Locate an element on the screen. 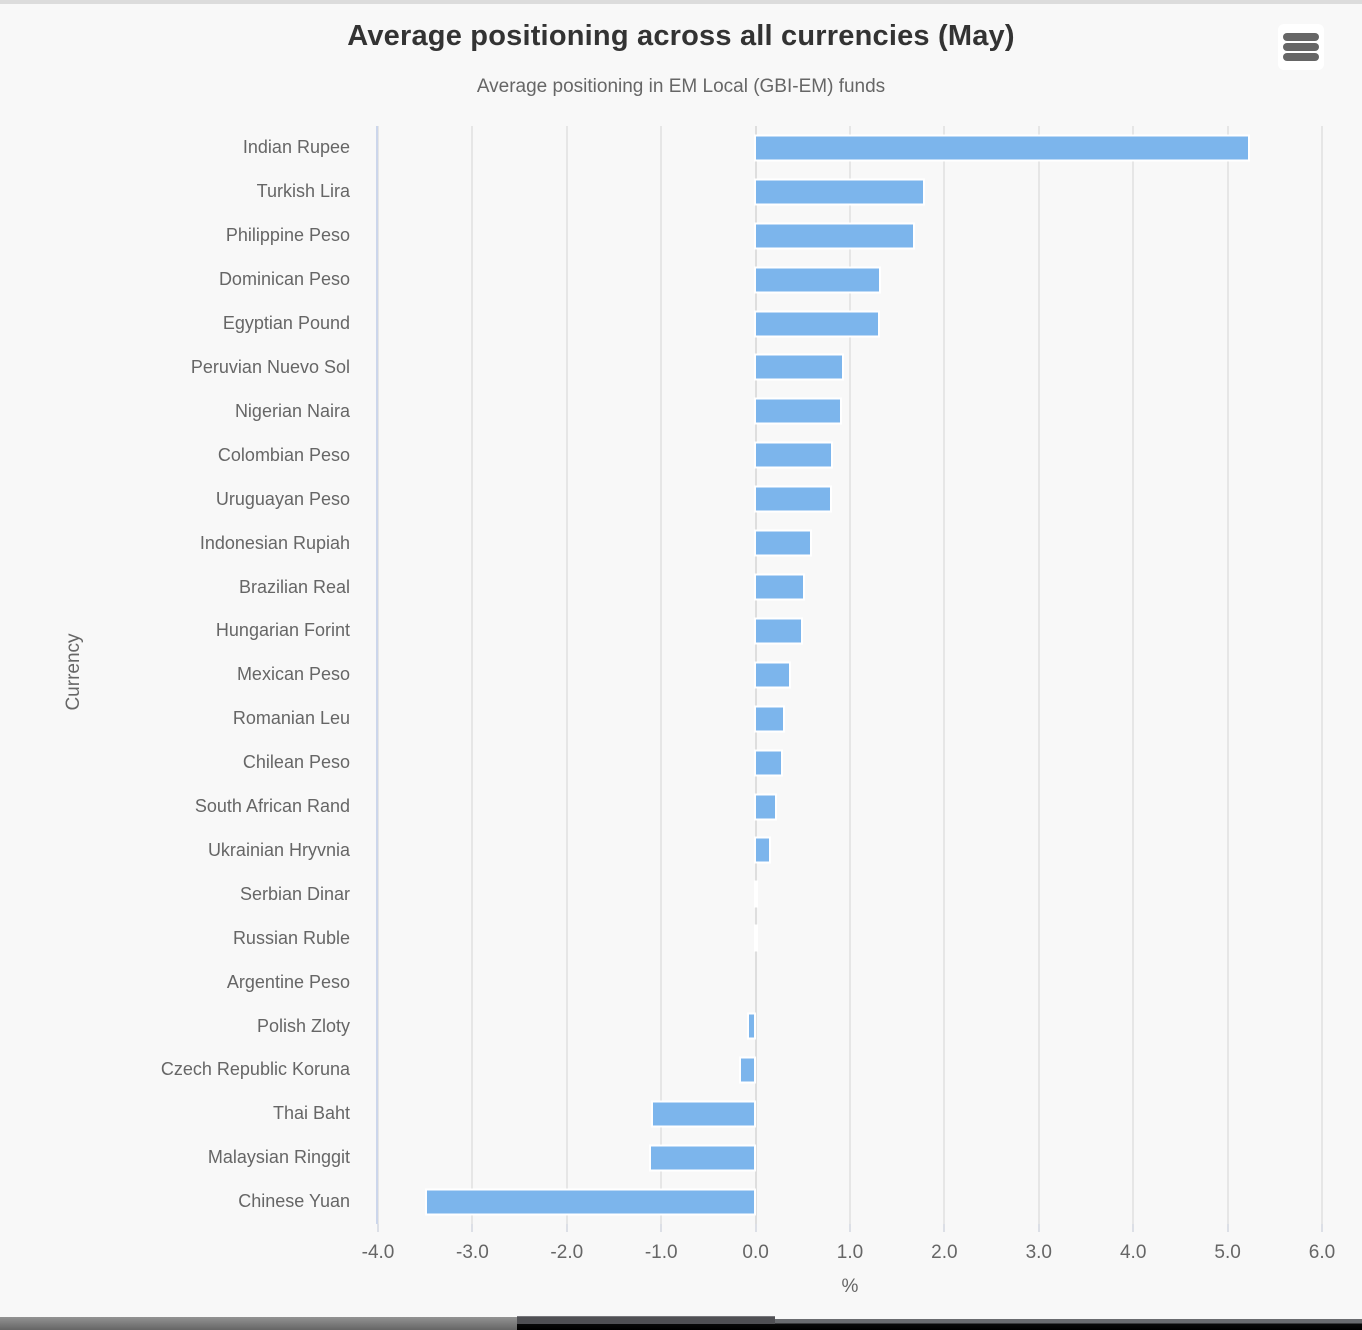 The image size is (1362, 1330). x-axis-tick-label: -2.0 is located at coordinates (567, 1252).